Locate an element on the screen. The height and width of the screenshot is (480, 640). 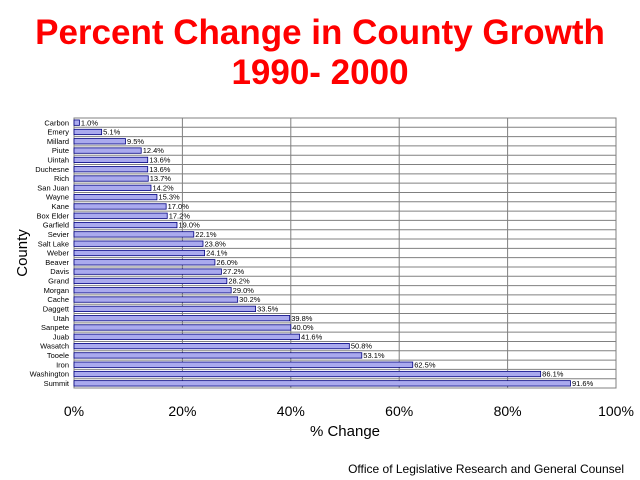
x-tick-label: 100% is located at coordinates (616, 411).